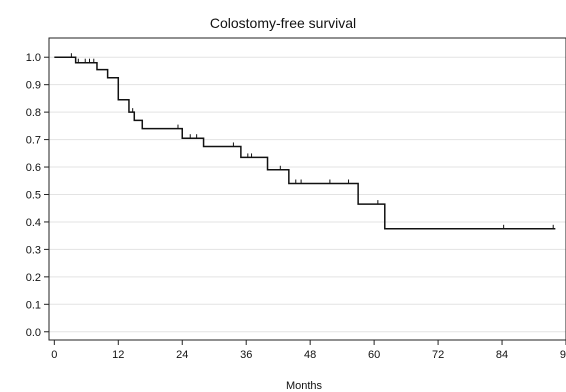  Describe the element at coordinates (33, 58) in the screenshot. I see `y-tick-label: 1.0` at that location.